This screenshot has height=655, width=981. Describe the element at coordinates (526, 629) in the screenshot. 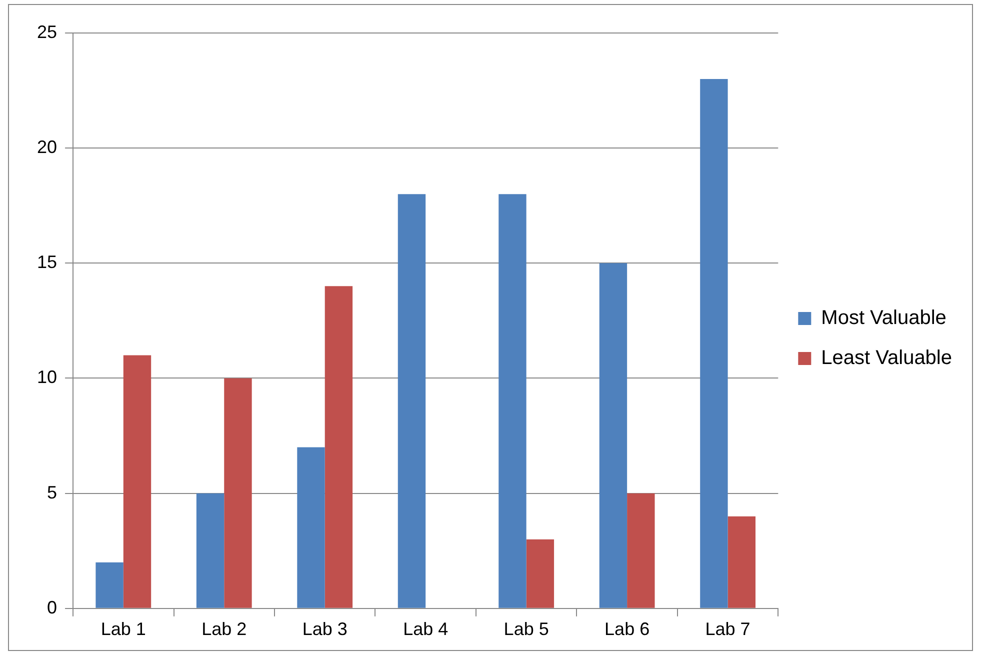

I see `x-tick-label: Lab 5` at that location.